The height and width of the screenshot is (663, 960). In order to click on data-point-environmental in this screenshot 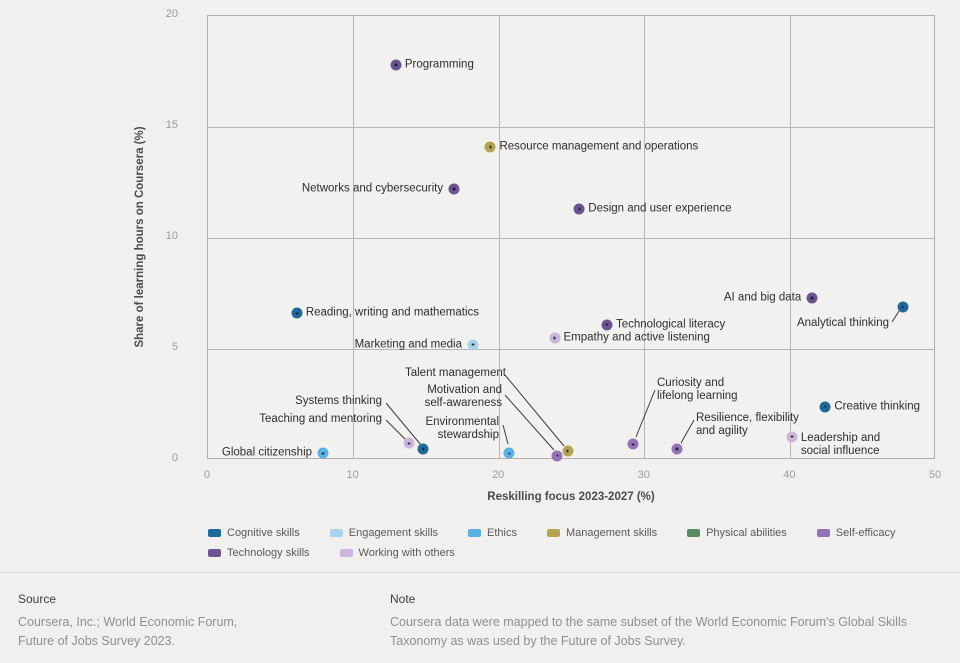, I will do `click(509, 453)`.